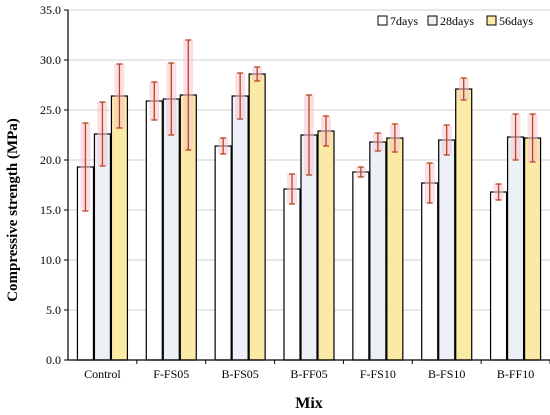 The image size is (550, 415). What do you see at coordinates (308, 374) in the screenshot?
I see `x-tick-label: B-FF05` at bounding box center [308, 374].